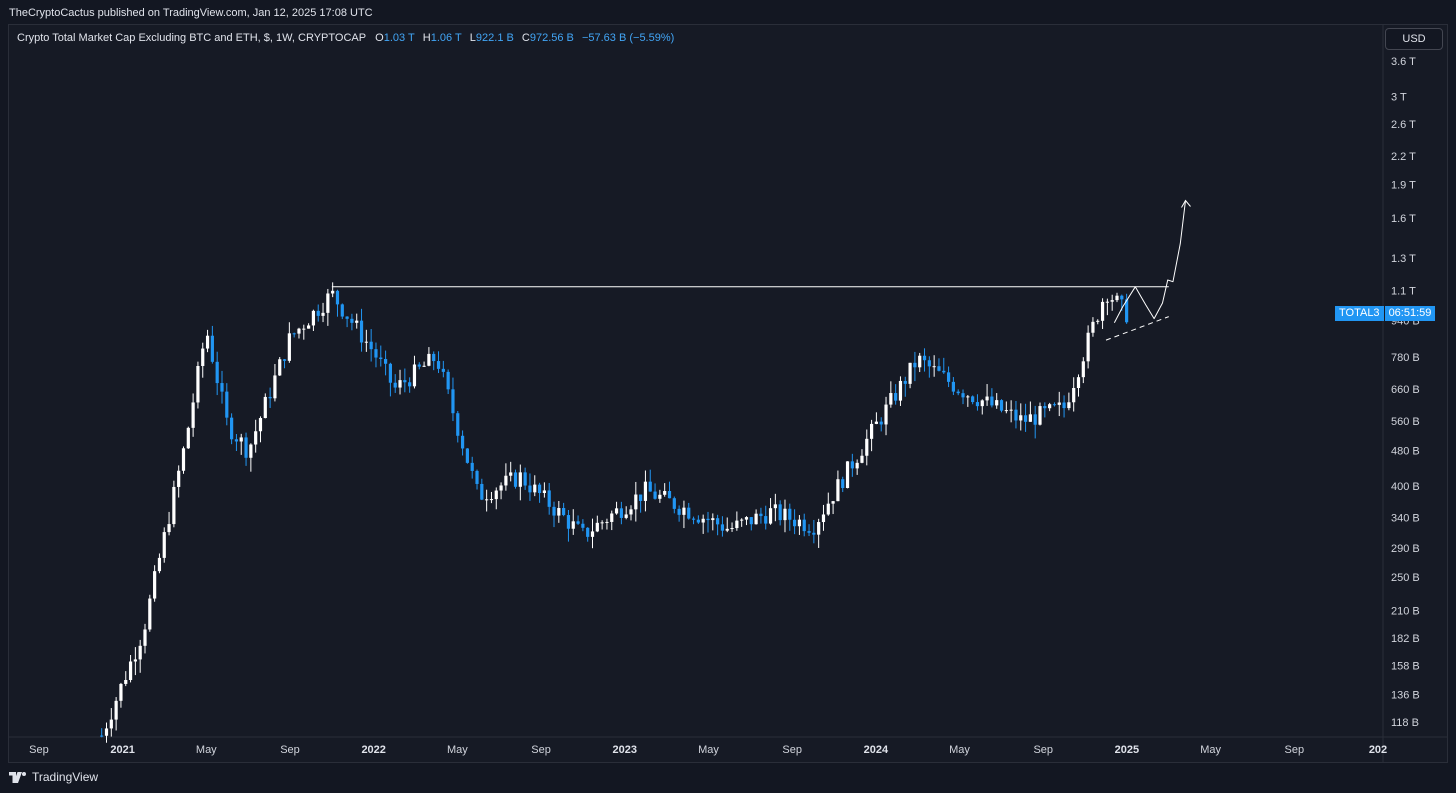 The height and width of the screenshot is (793, 1456). I want to click on price-axis-label: 2.6 T, so click(1403, 125).